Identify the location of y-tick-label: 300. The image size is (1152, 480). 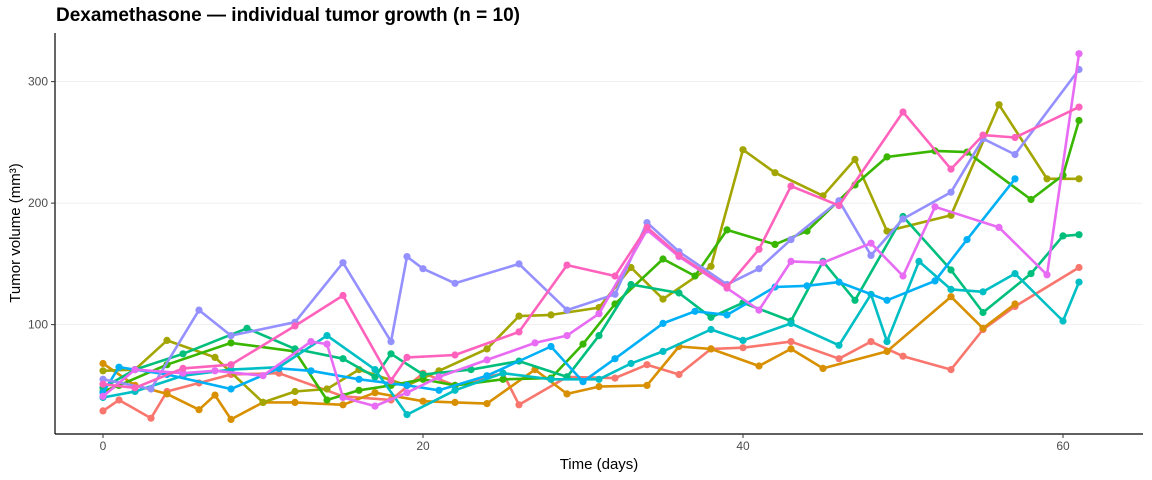
(38, 82).